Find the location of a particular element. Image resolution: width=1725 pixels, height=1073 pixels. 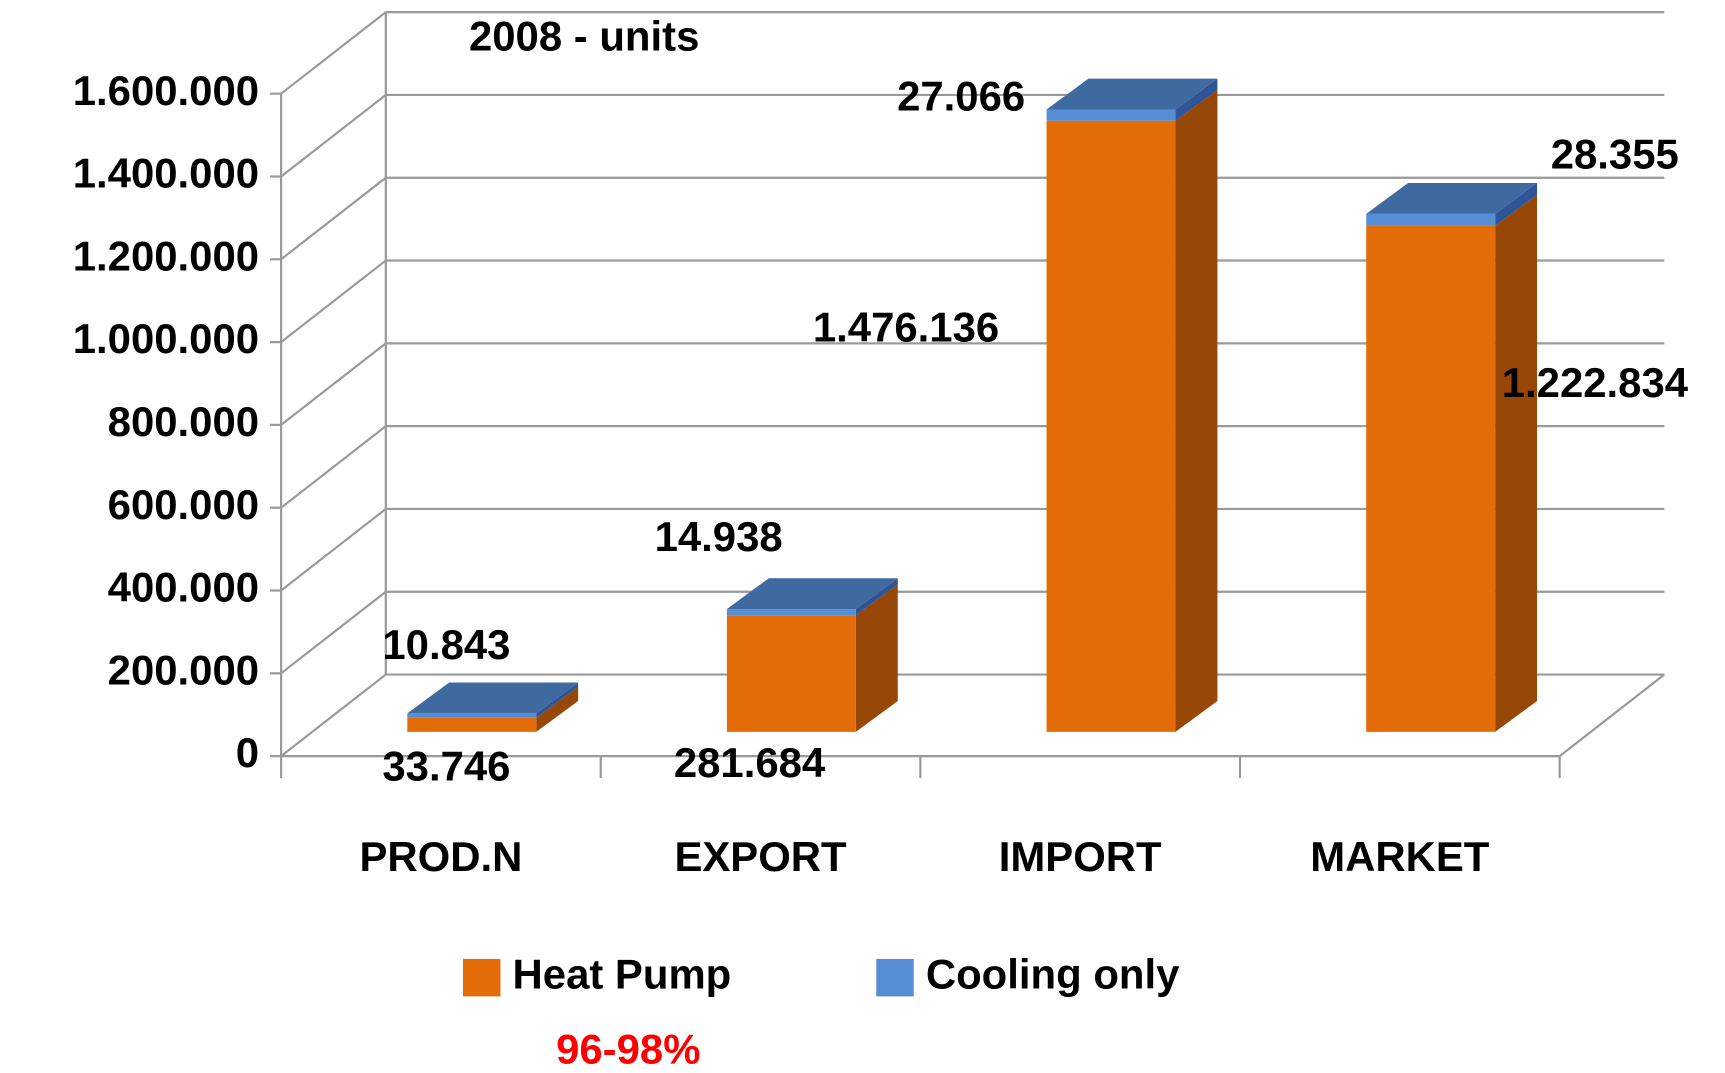

y-tick-label: 1.000.000 is located at coordinates (166, 338).